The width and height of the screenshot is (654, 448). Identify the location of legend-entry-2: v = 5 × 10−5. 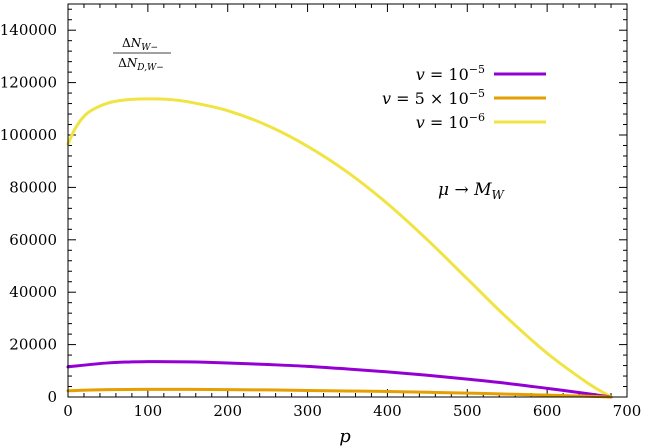
(464, 97).